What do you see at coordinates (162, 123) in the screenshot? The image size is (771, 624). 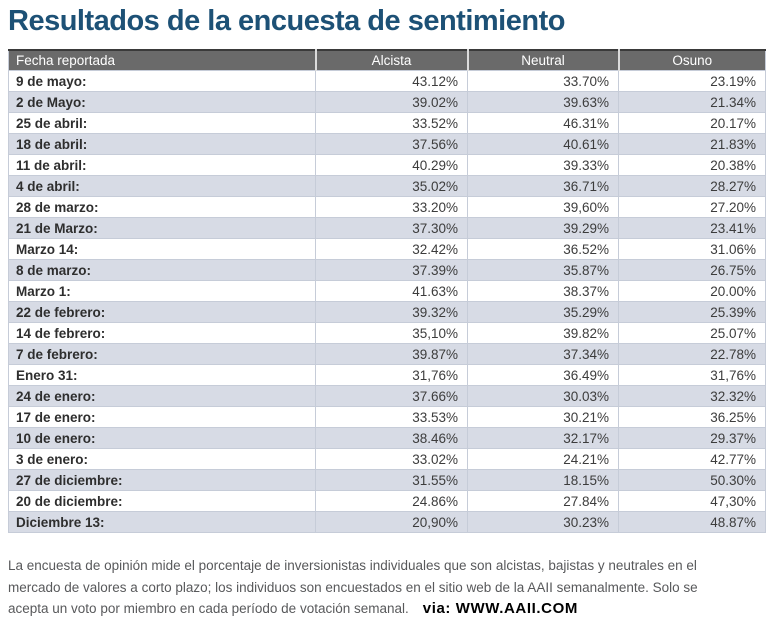 I see `date-cell: 25 de abril:` at bounding box center [162, 123].